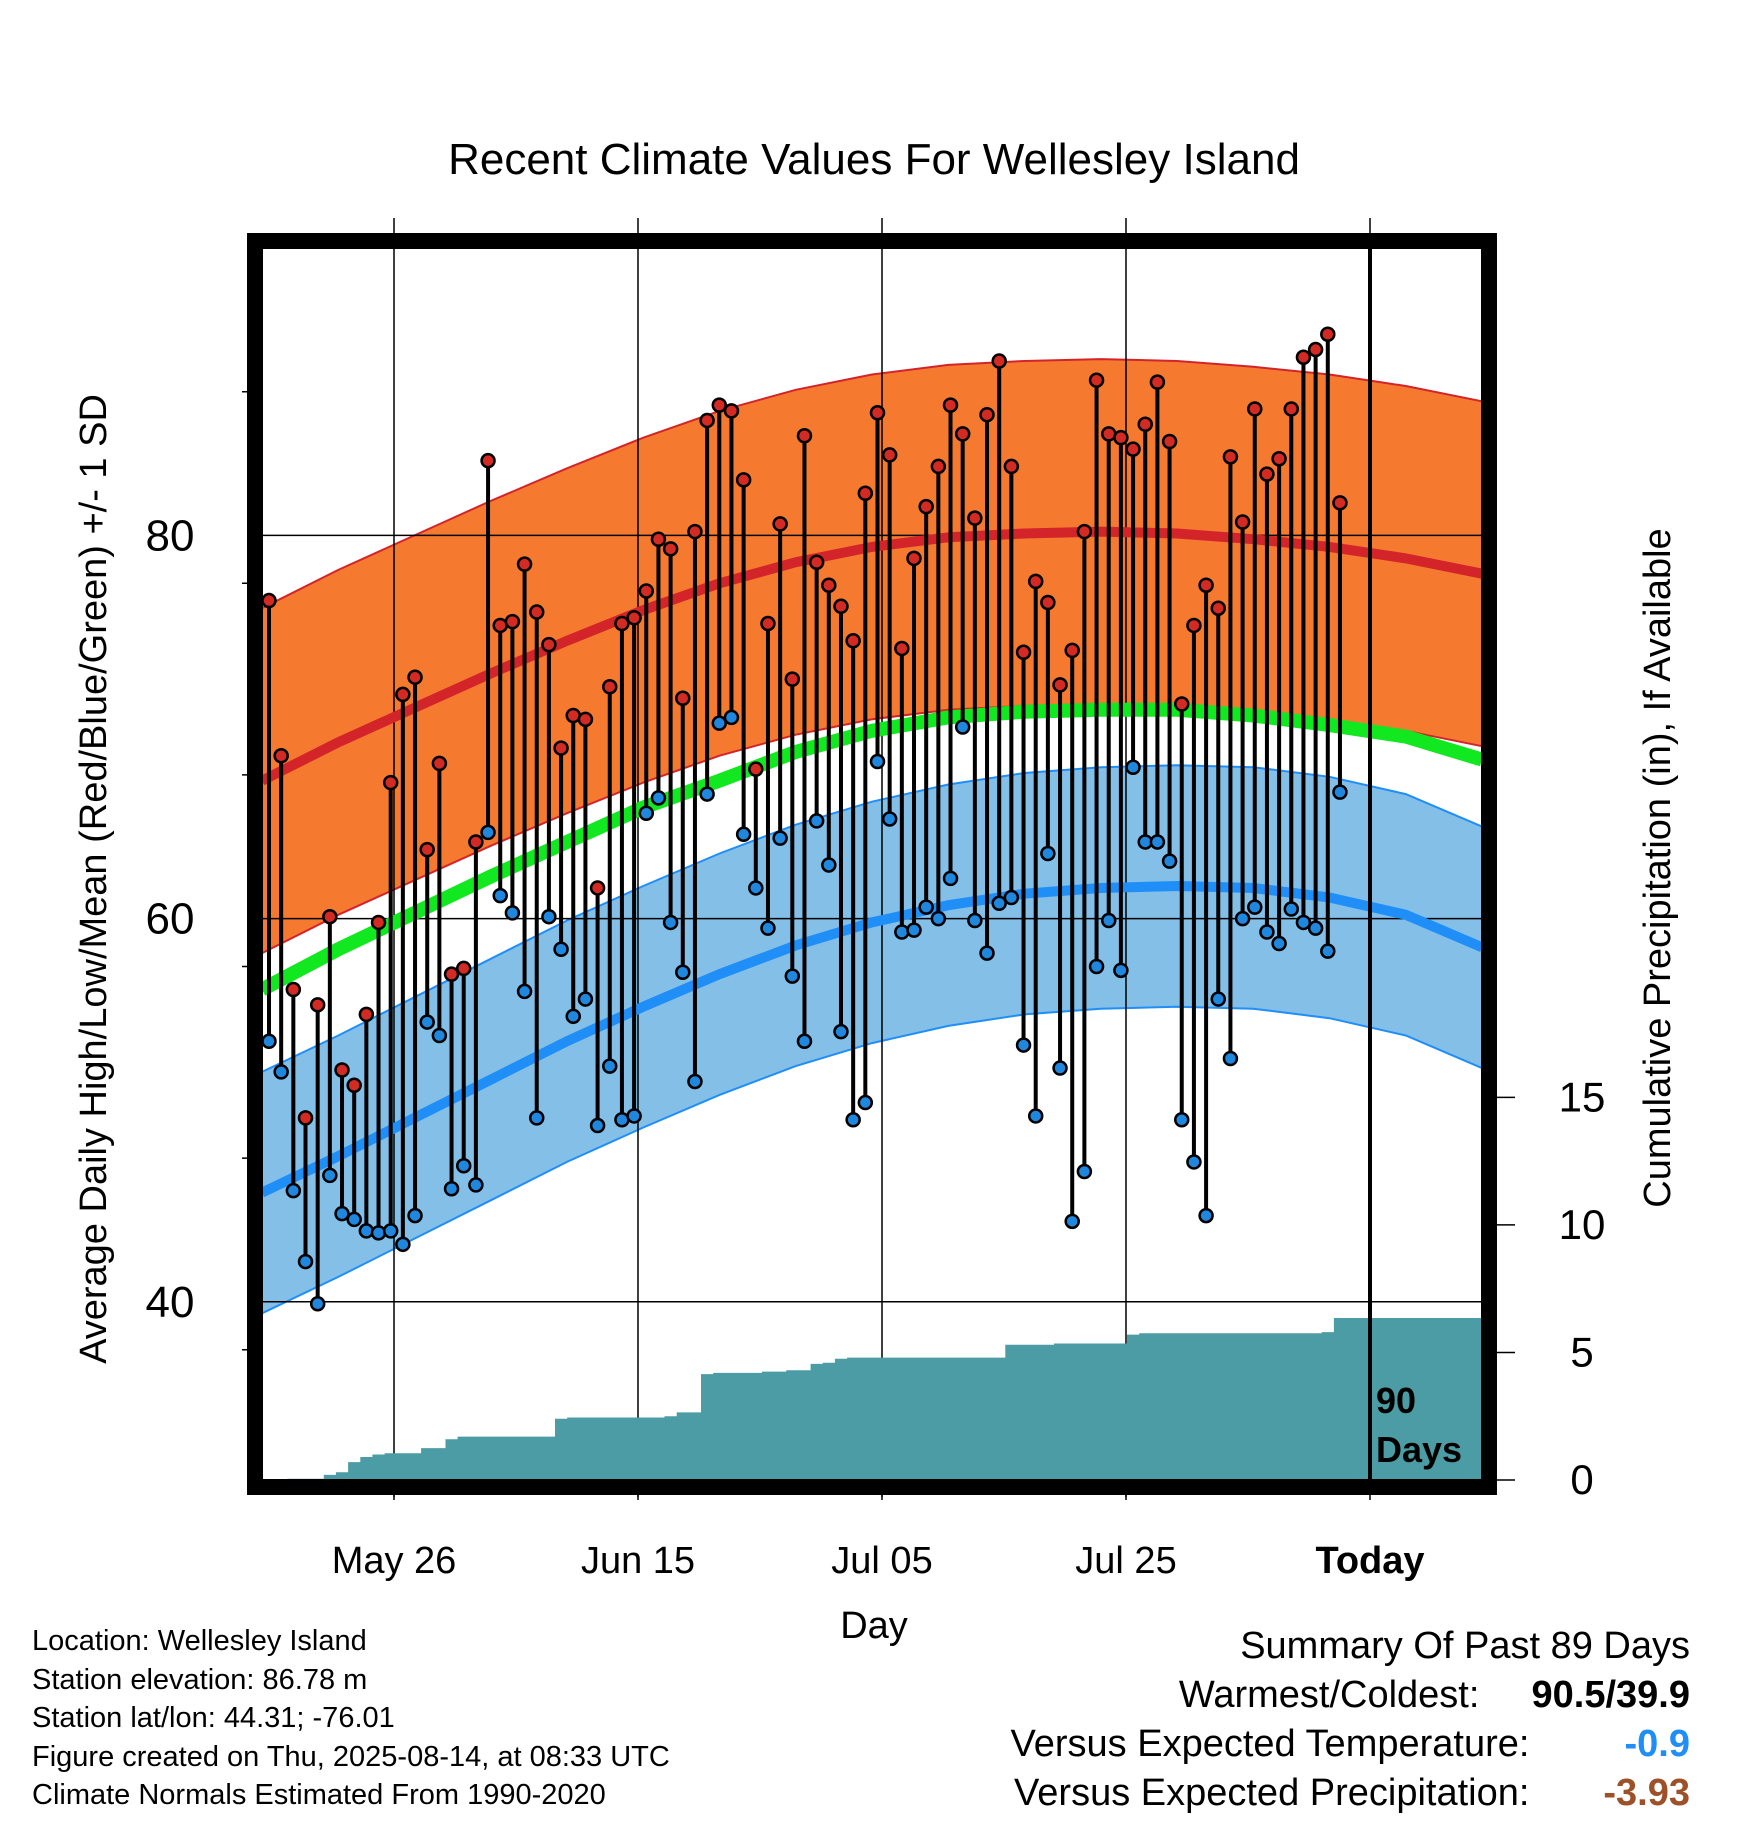 The height and width of the screenshot is (1828, 1748). I want to click on x-tick-label: Jul 05, so click(881, 1561).